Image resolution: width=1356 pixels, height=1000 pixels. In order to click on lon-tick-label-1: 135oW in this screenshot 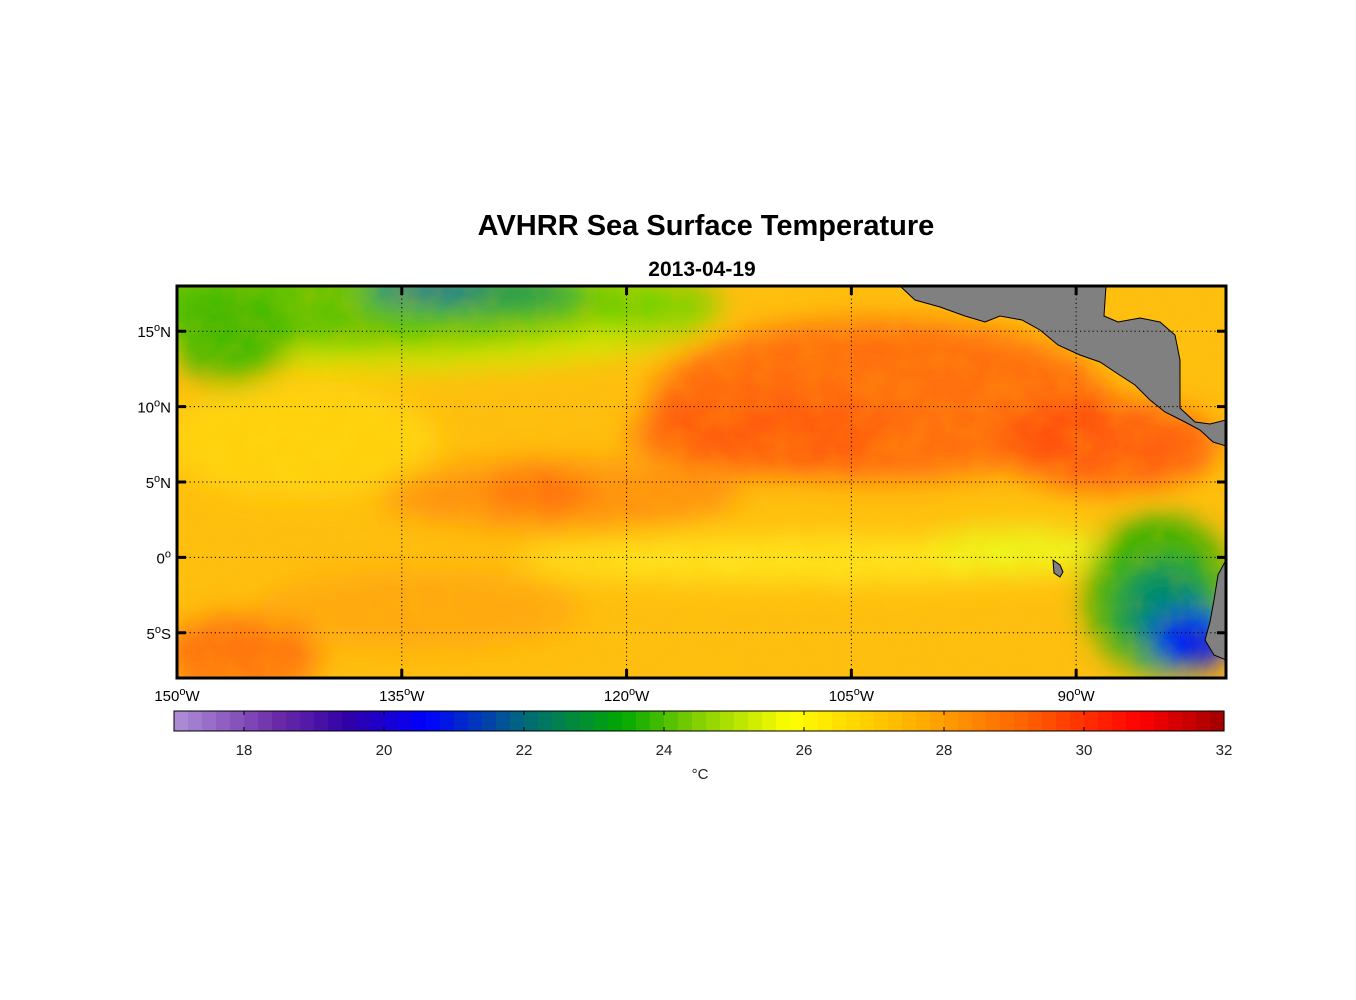, I will do `click(402, 695)`.